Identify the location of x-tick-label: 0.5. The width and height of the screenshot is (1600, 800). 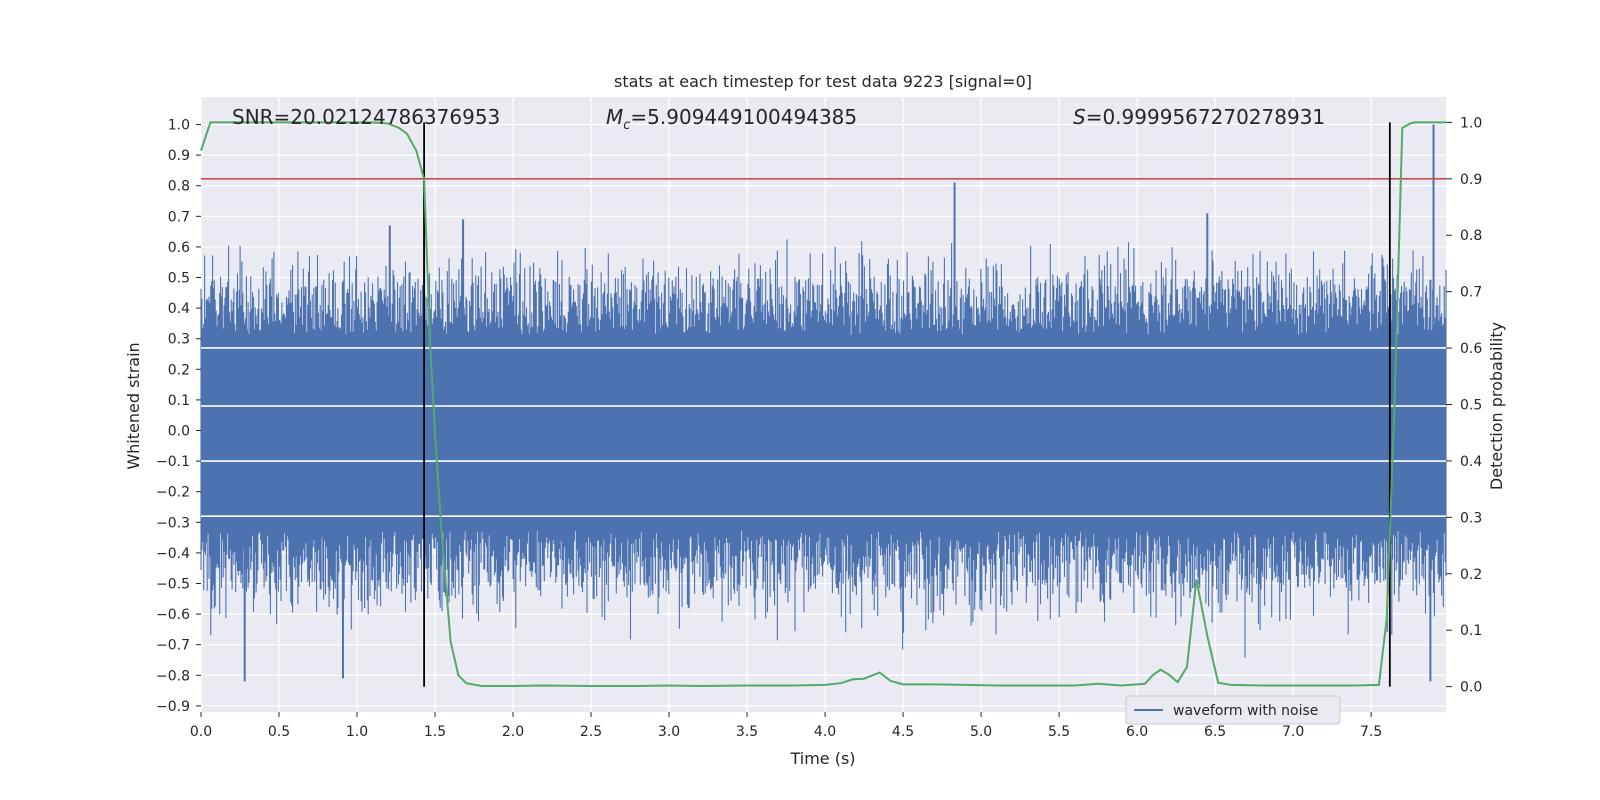
(279, 732).